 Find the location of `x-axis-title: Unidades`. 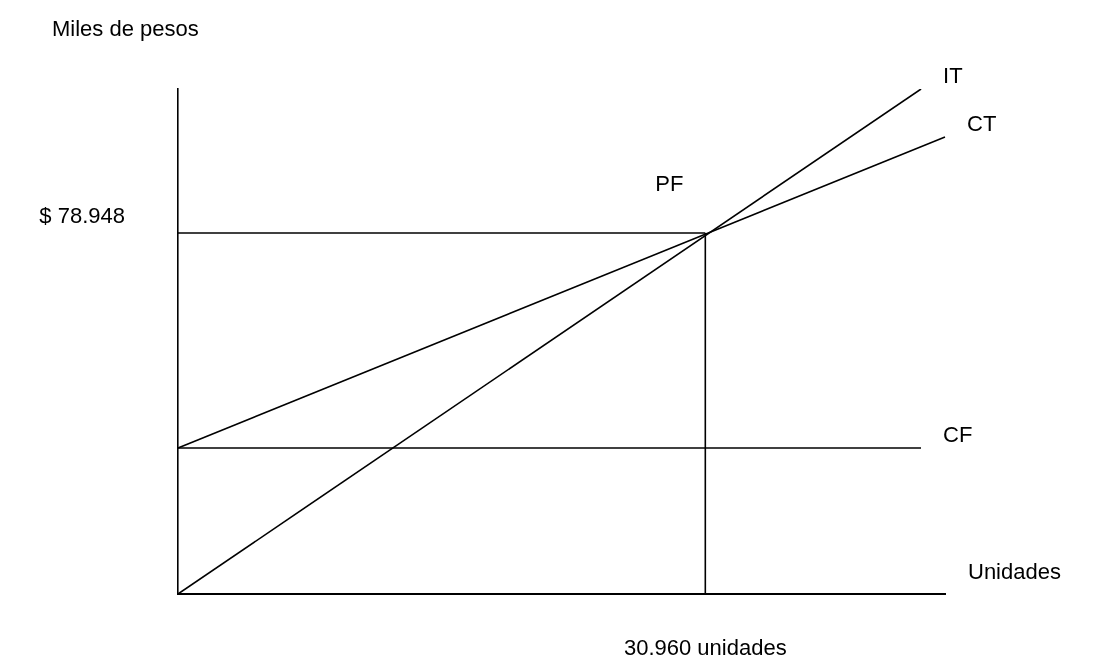

x-axis-title: Unidades is located at coordinates (1014, 572).